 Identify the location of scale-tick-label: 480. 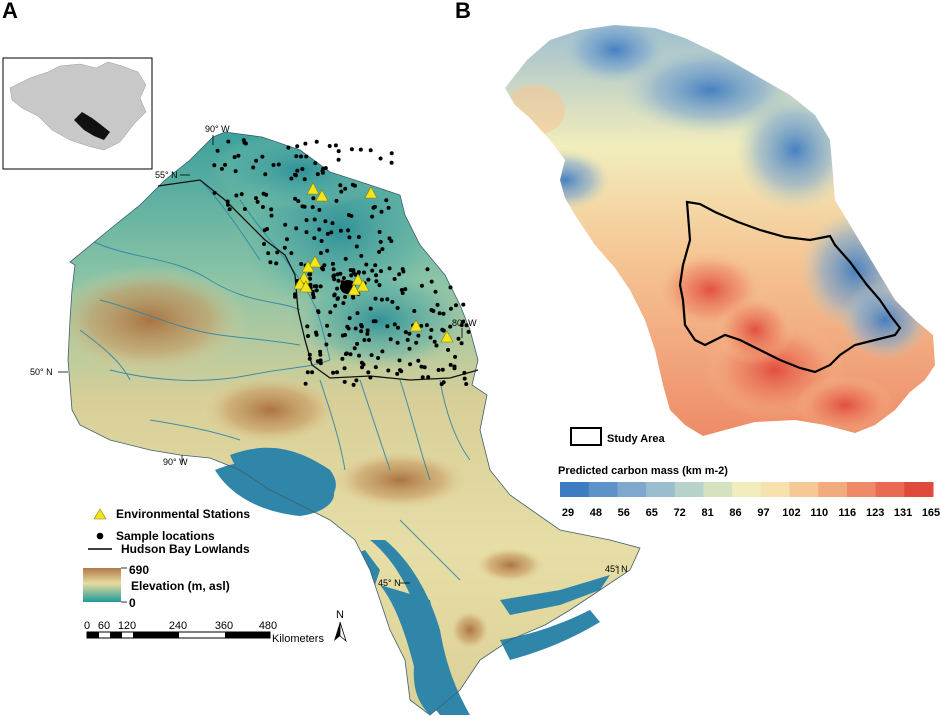
(268, 626).